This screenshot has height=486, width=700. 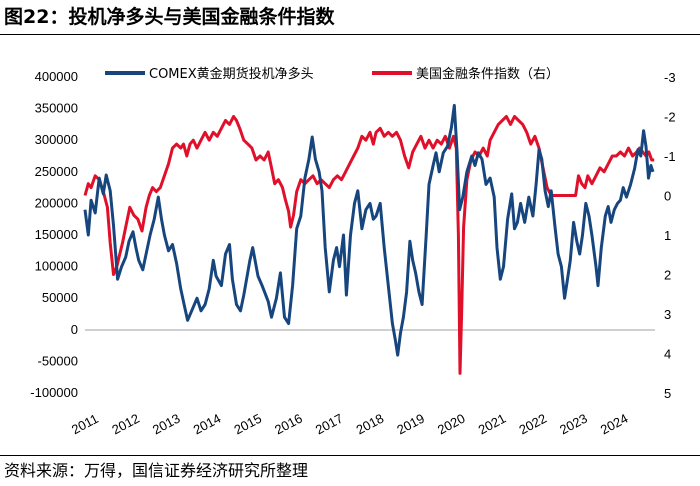 What do you see at coordinates (288, 424) in the screenshot?
I see `x-axis-tick-label: 2016` at bounding box center [288, 424].